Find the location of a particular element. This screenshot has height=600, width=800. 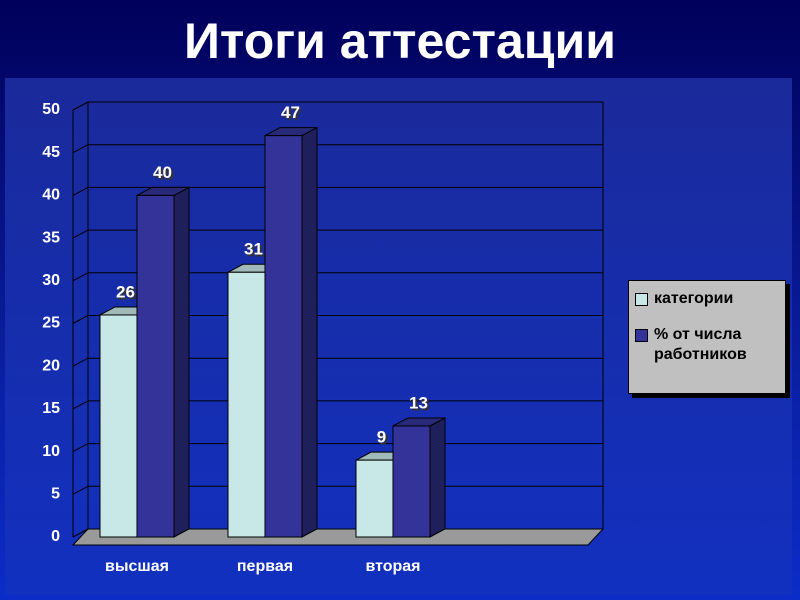

data-label: 9 is located at coordinates (381, 437).